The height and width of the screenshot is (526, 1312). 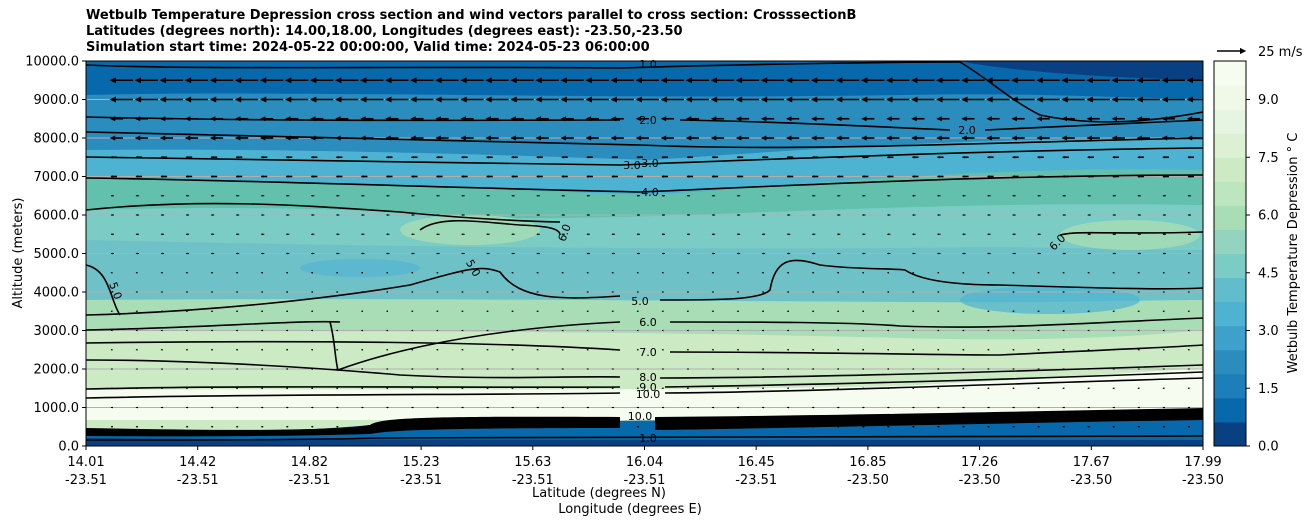 I want to click on colorbar-tick-label: 4.5, so click(x=1268, y=273).